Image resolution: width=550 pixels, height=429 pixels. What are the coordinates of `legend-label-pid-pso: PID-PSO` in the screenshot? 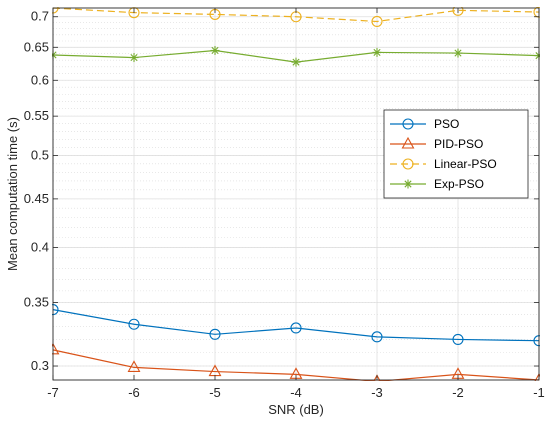 It's located at (458, 144).